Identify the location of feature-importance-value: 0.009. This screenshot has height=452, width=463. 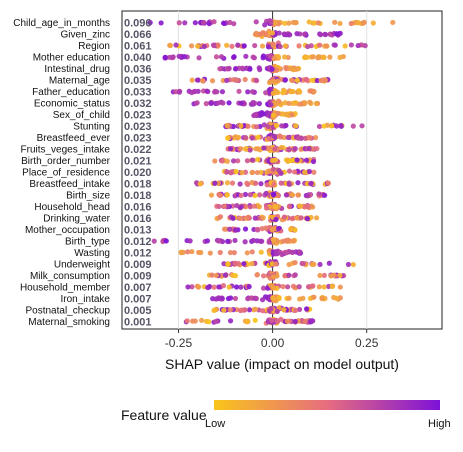
(138, 276).